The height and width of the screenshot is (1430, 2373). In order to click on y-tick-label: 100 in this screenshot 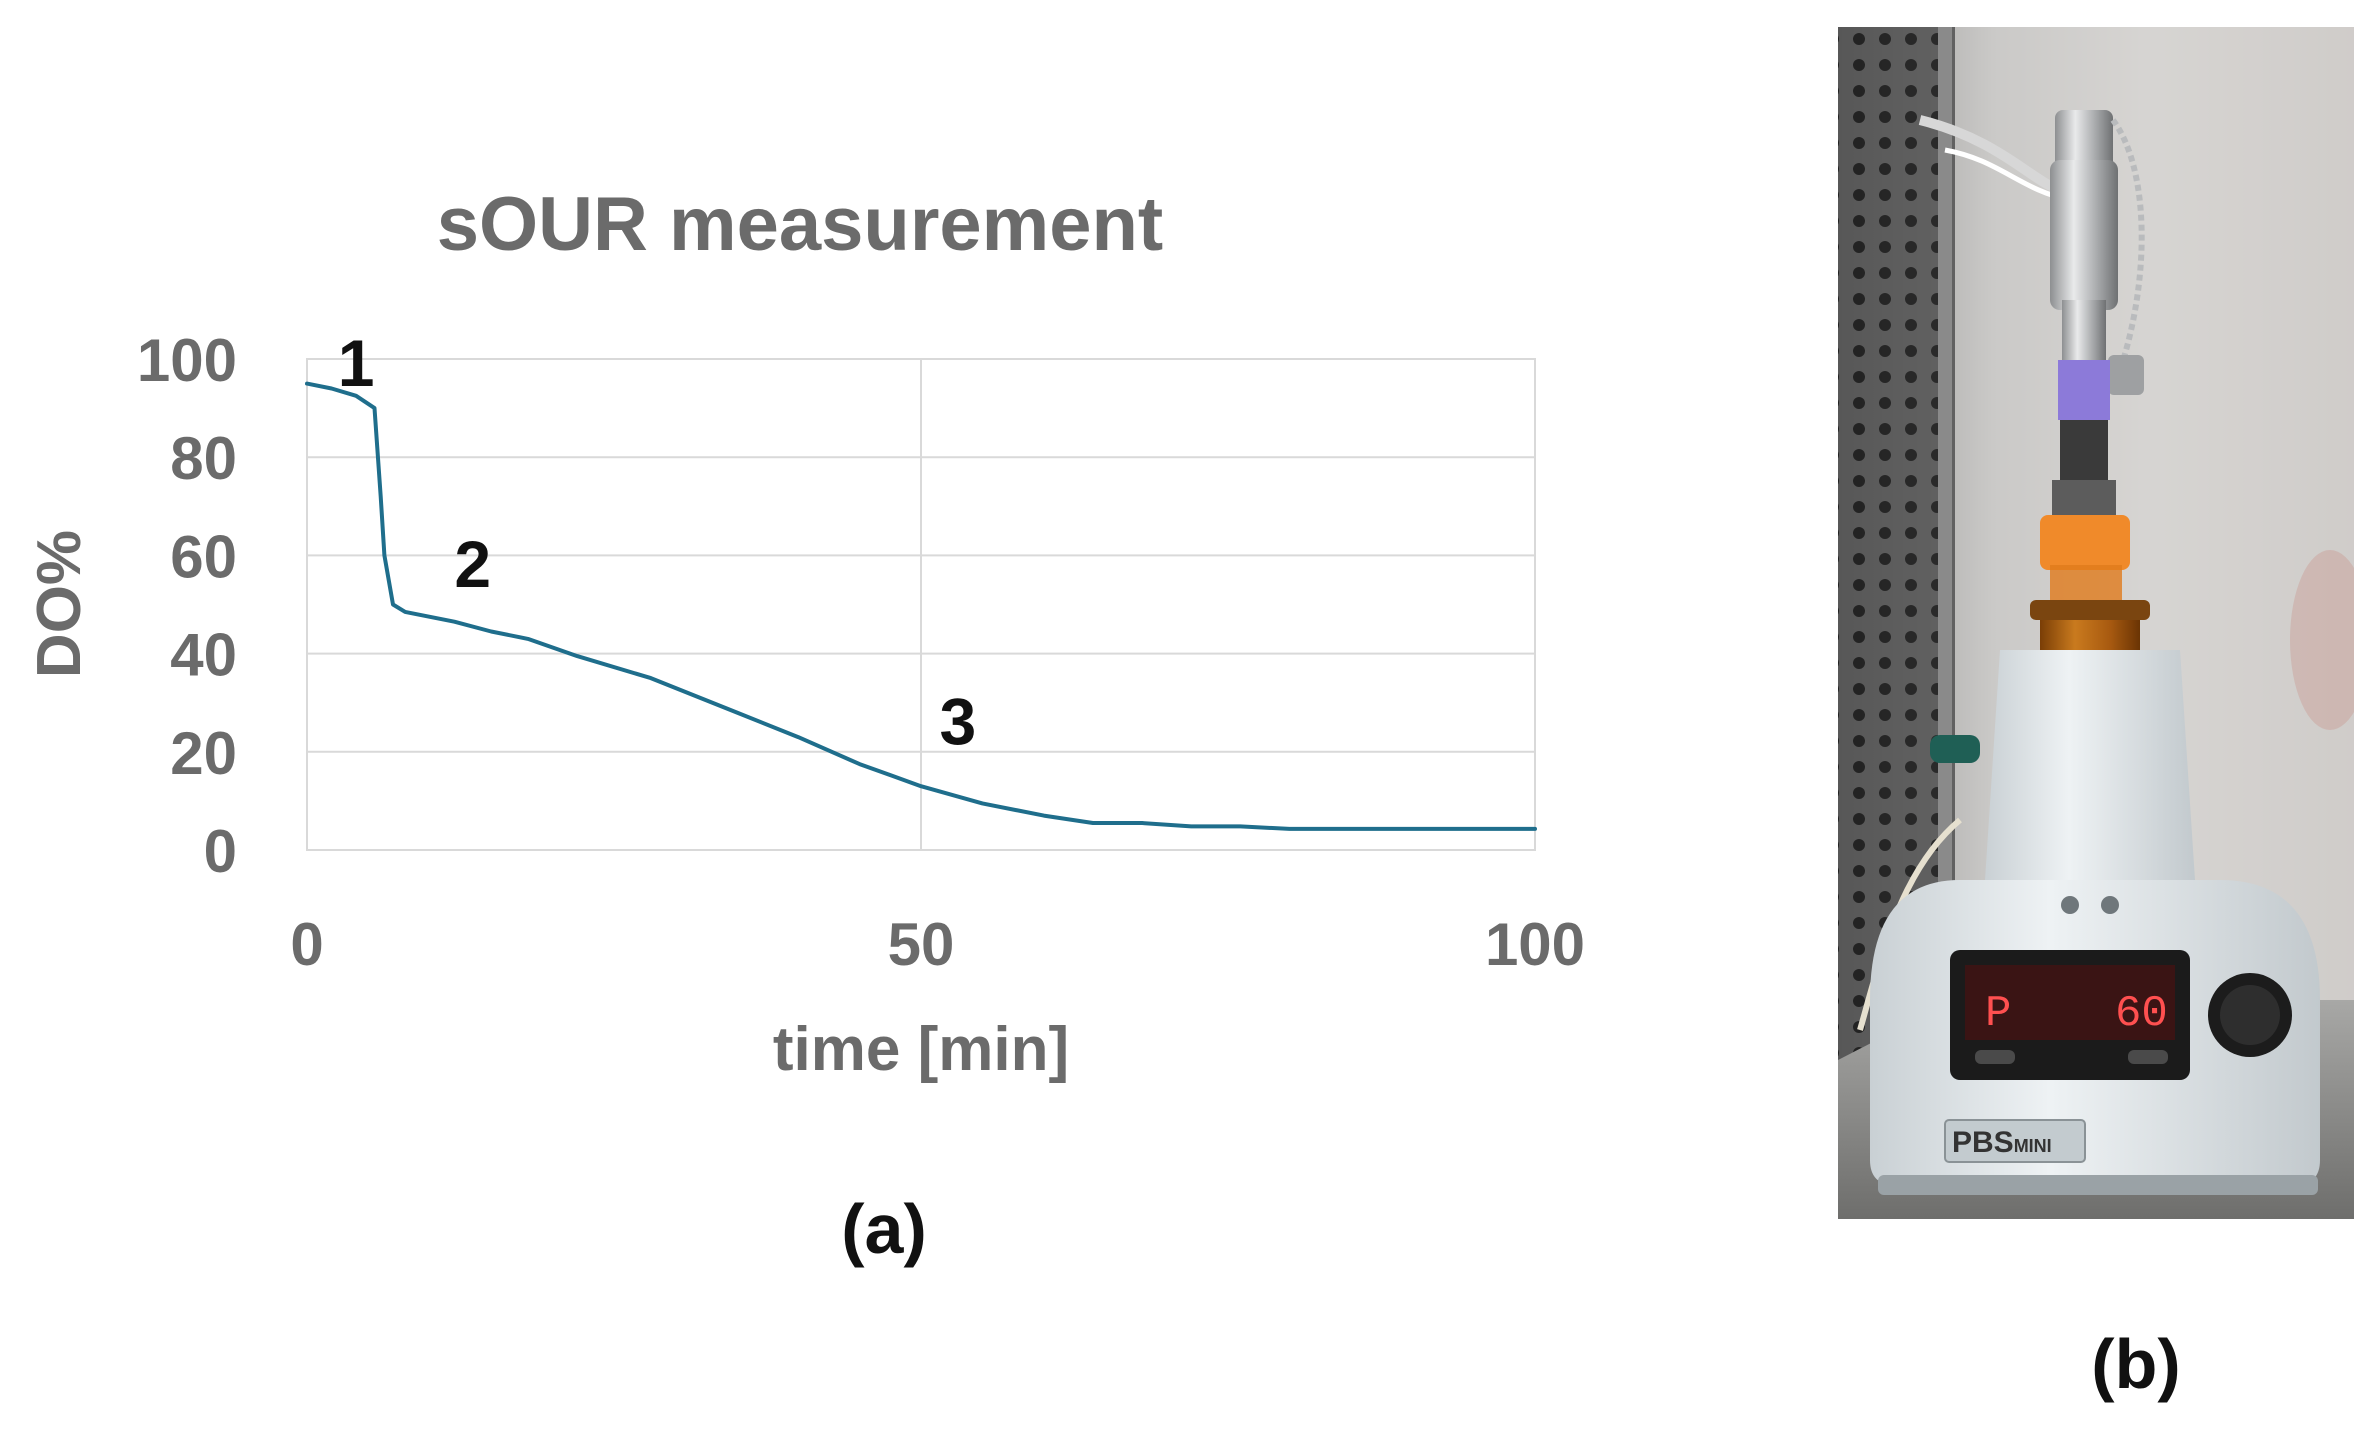, I will do `click(187, 360)`.